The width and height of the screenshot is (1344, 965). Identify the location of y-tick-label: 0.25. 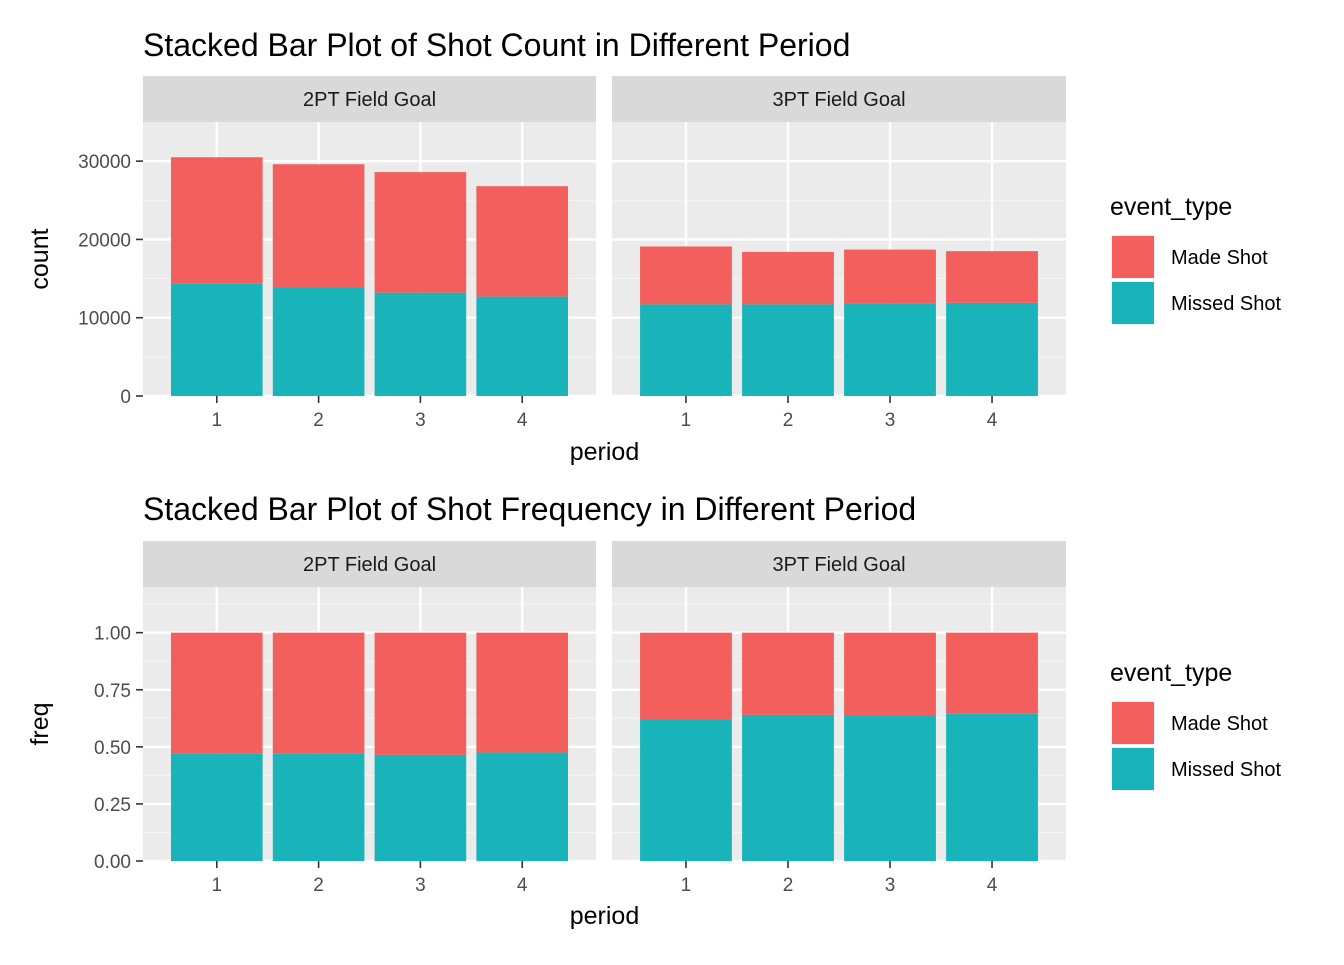
(112, 805).